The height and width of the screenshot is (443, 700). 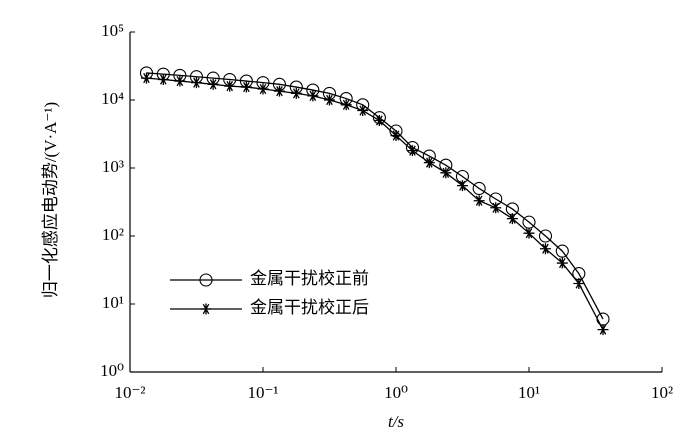 What do you see at coordinates (396, 392) in the screenshot?
I see `x-tick-label: 10⁰` at bounding box center [396, 392].